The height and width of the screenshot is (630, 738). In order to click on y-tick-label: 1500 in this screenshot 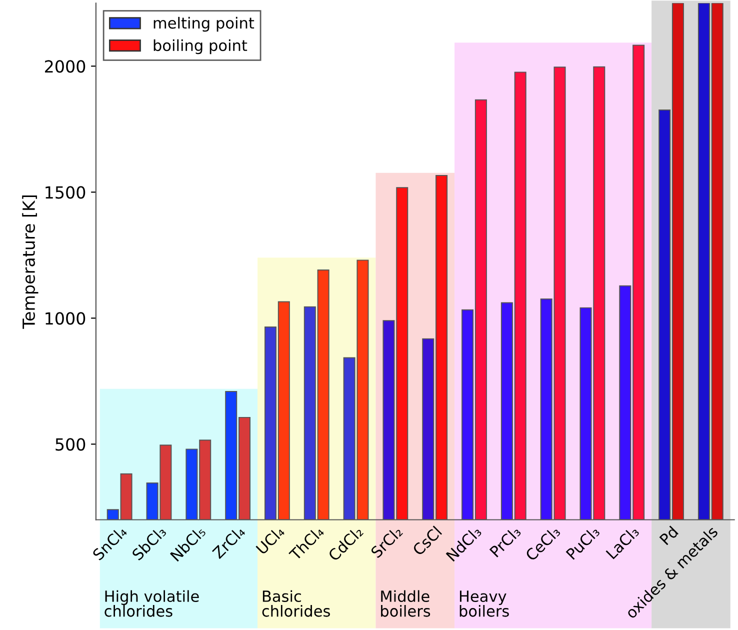, I will do `click(66, 192)`.